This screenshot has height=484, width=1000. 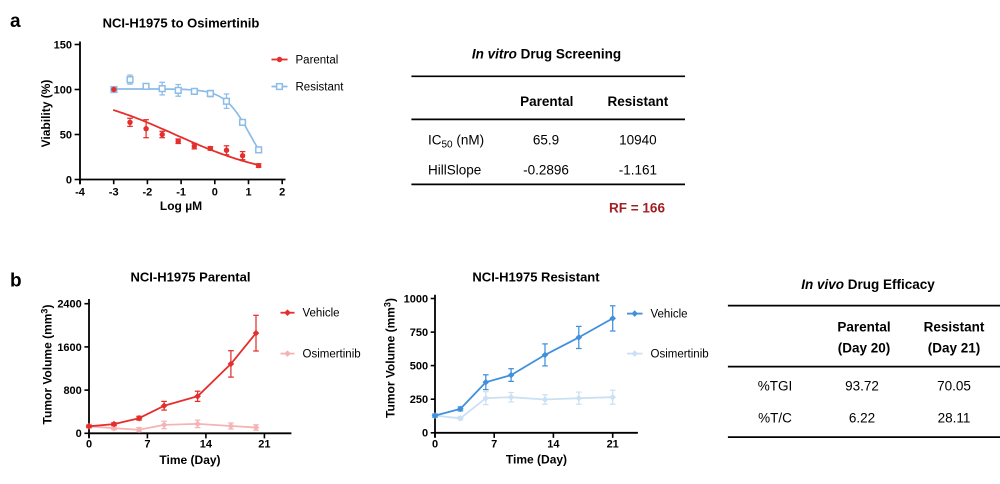 I want to click on svg-text: 50, so click(x=66, y=135).